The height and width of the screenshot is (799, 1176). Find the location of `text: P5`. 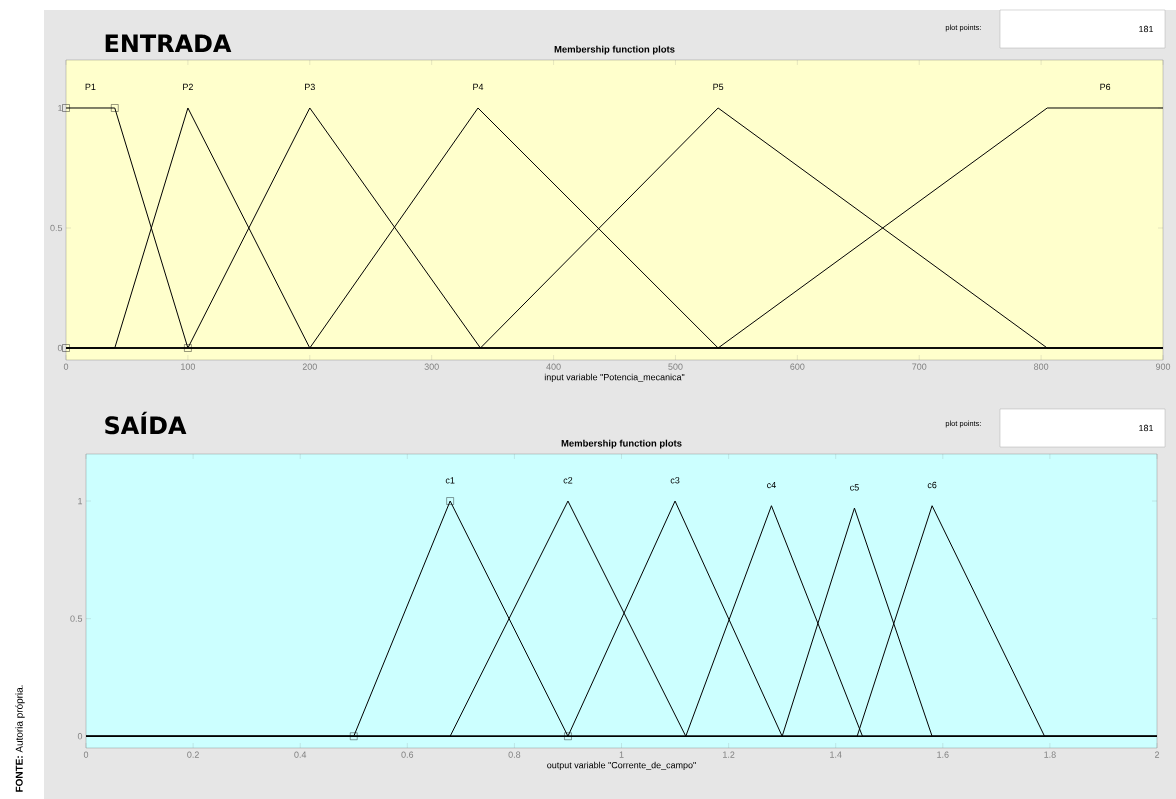

text: P5 is located at coordinates (718, 87).